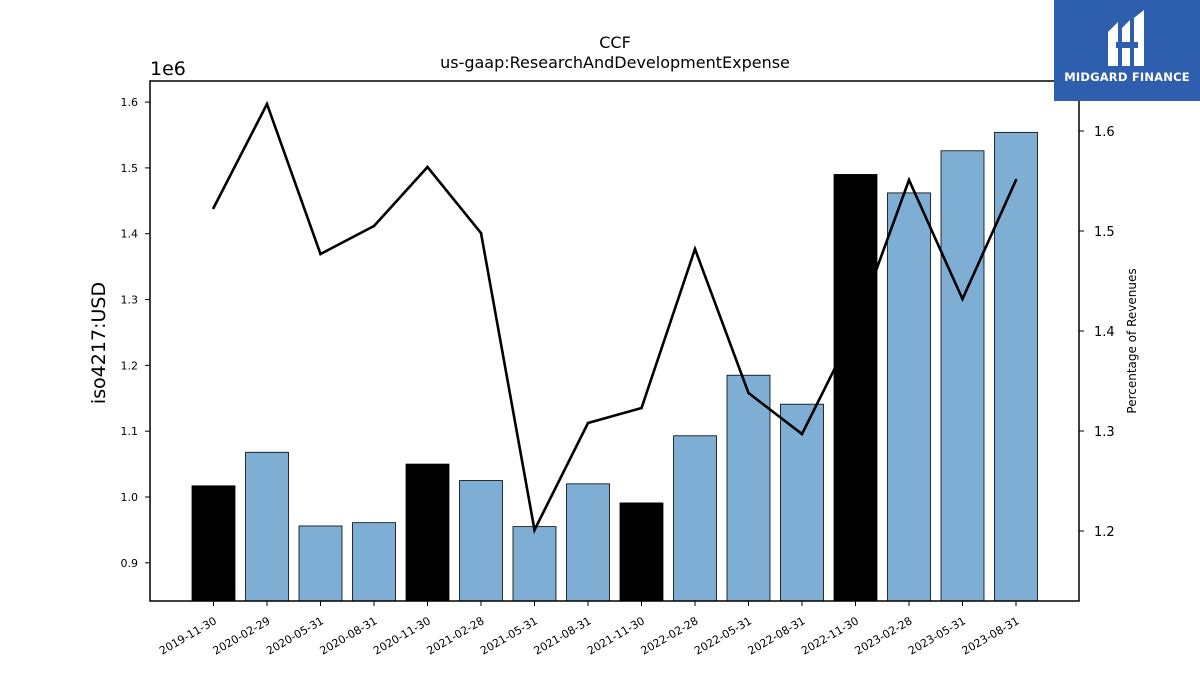 This screenshot has width=1200, height=675. What do you see at coordinates (1132, 340) in the screenshot?
I see `y2-axis-label: Percentage of Revenues` at bounding box center [1132, 340].